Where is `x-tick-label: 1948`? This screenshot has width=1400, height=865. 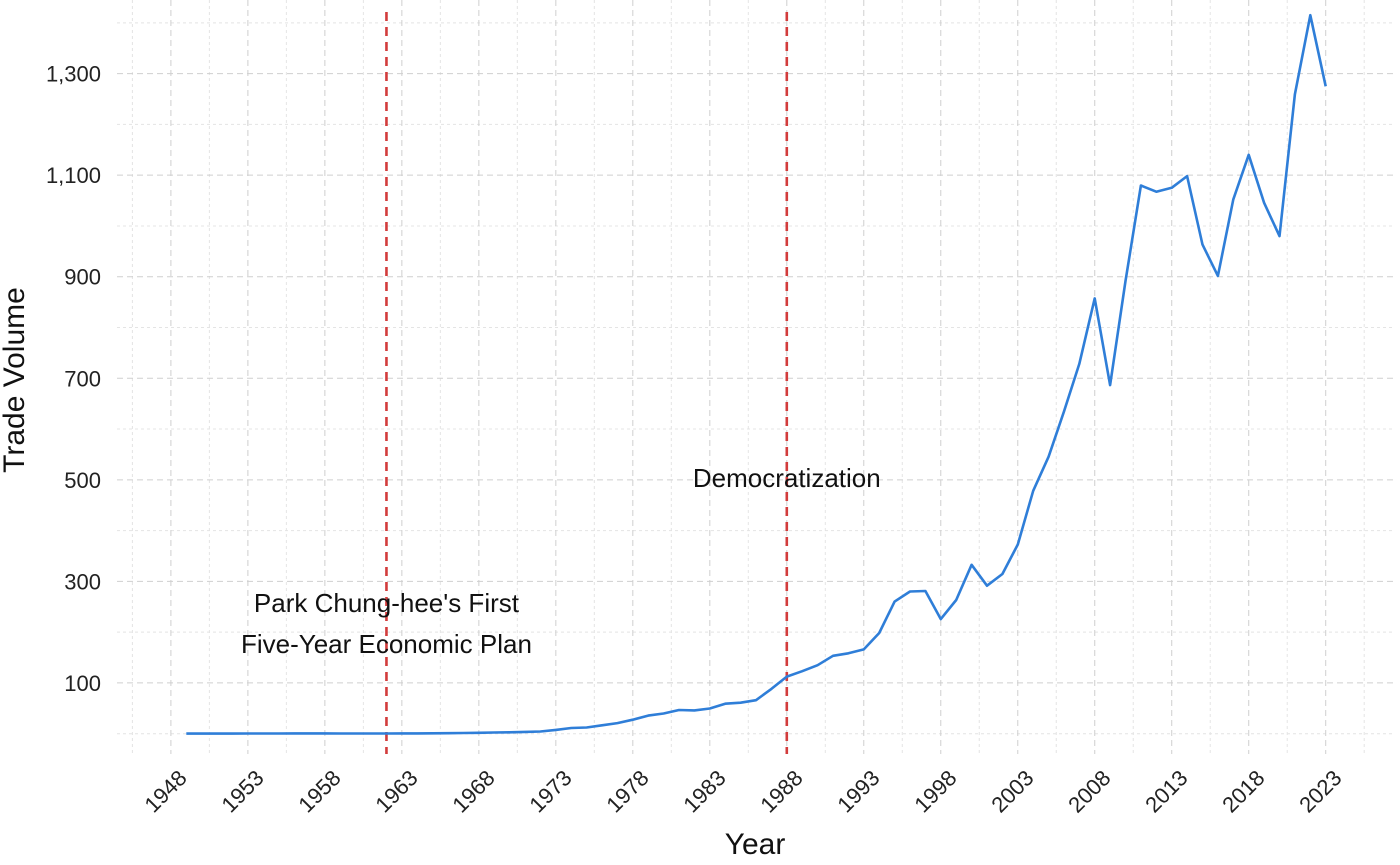
x-tick-label: 1948 is located at coordinates (165, 791).